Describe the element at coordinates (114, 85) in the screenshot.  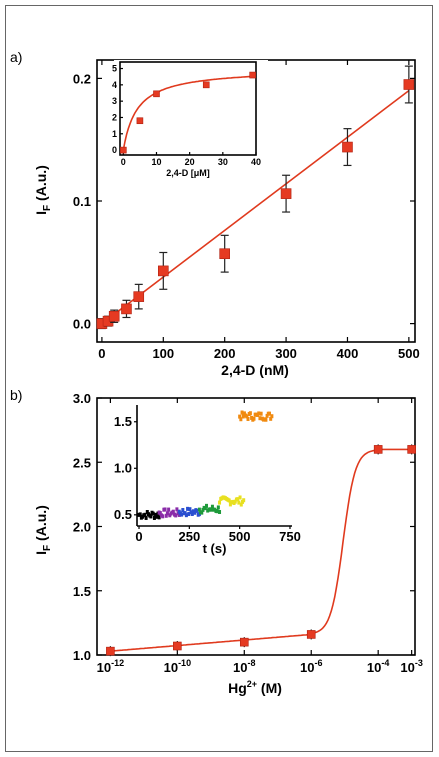
I see `panel-a-inset-ytick-label: 4` at that location.